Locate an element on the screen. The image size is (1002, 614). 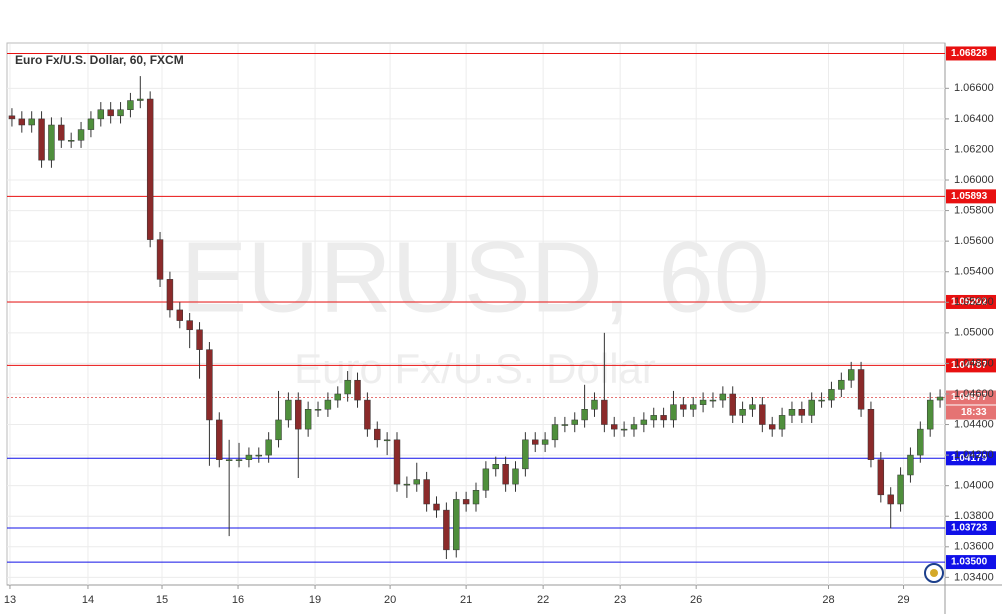
x-tick-label: 22 is located at coordinates (543, 600).